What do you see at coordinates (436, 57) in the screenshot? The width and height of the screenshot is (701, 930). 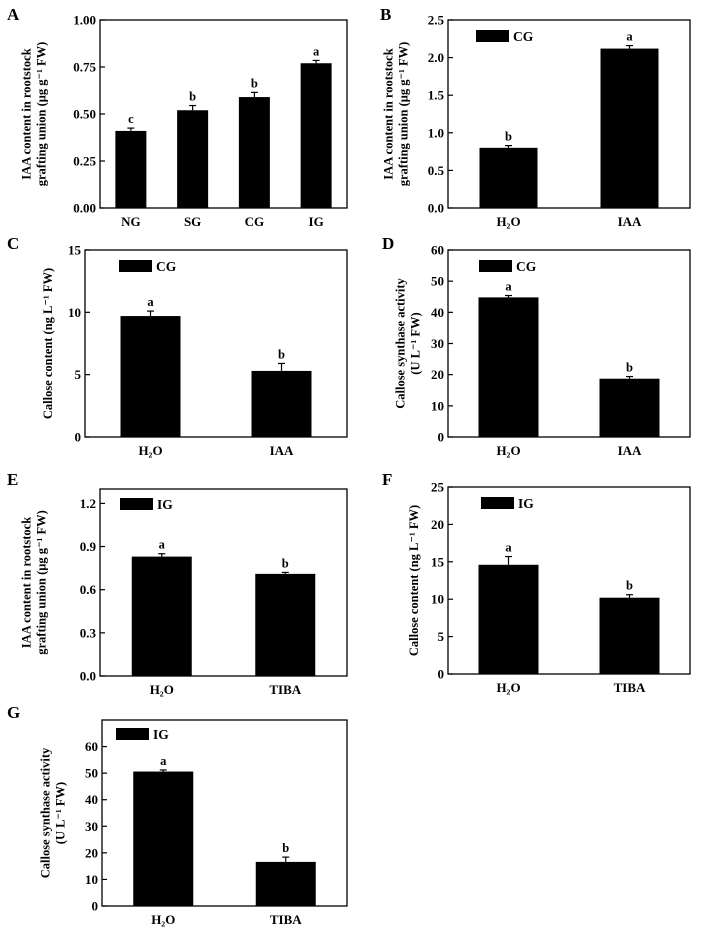 I see `y-tick-label: 2.0` at bounding box center [436, 57].